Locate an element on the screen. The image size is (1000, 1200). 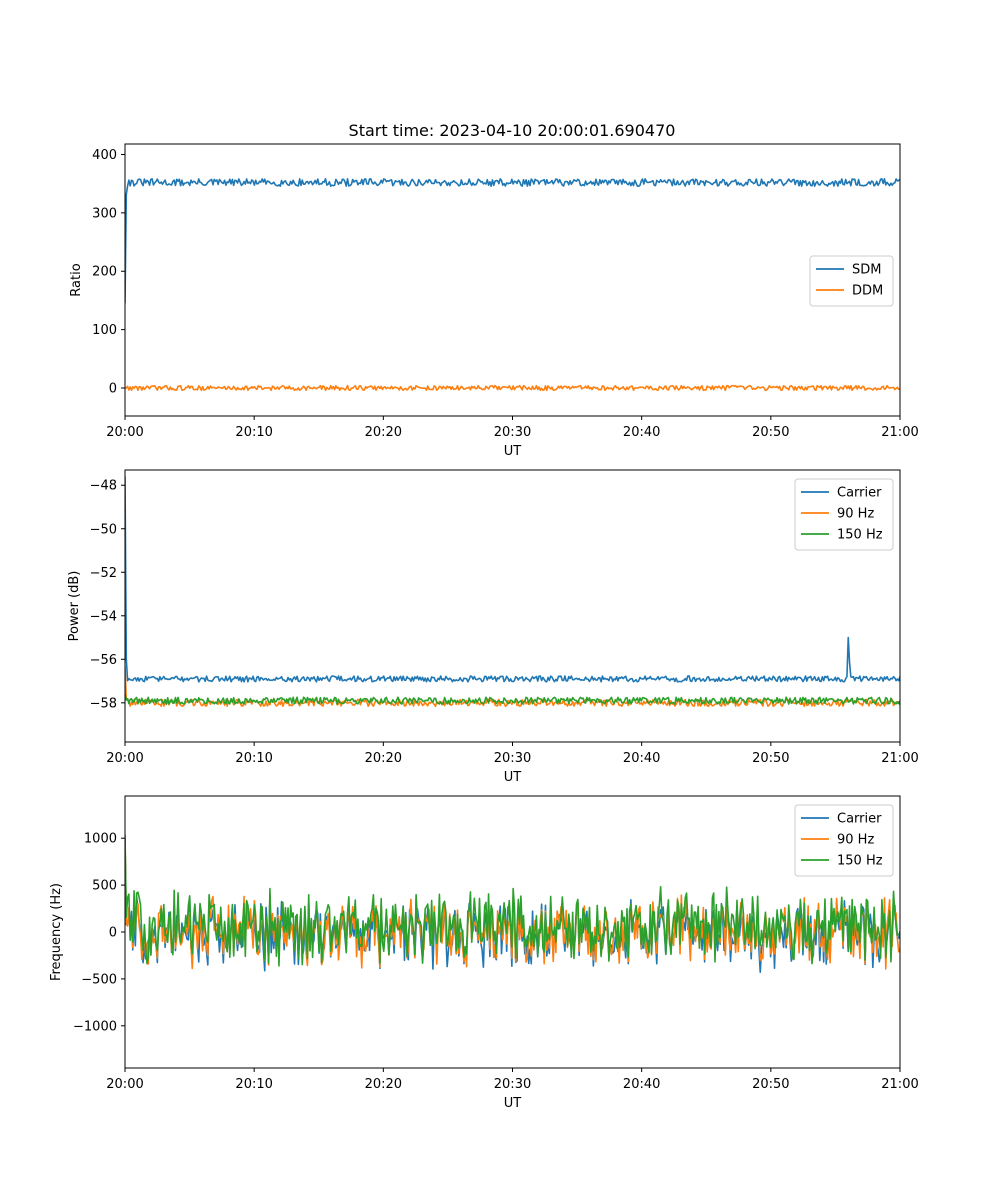
legend-label: DDM is located at coordinates (867, 291).